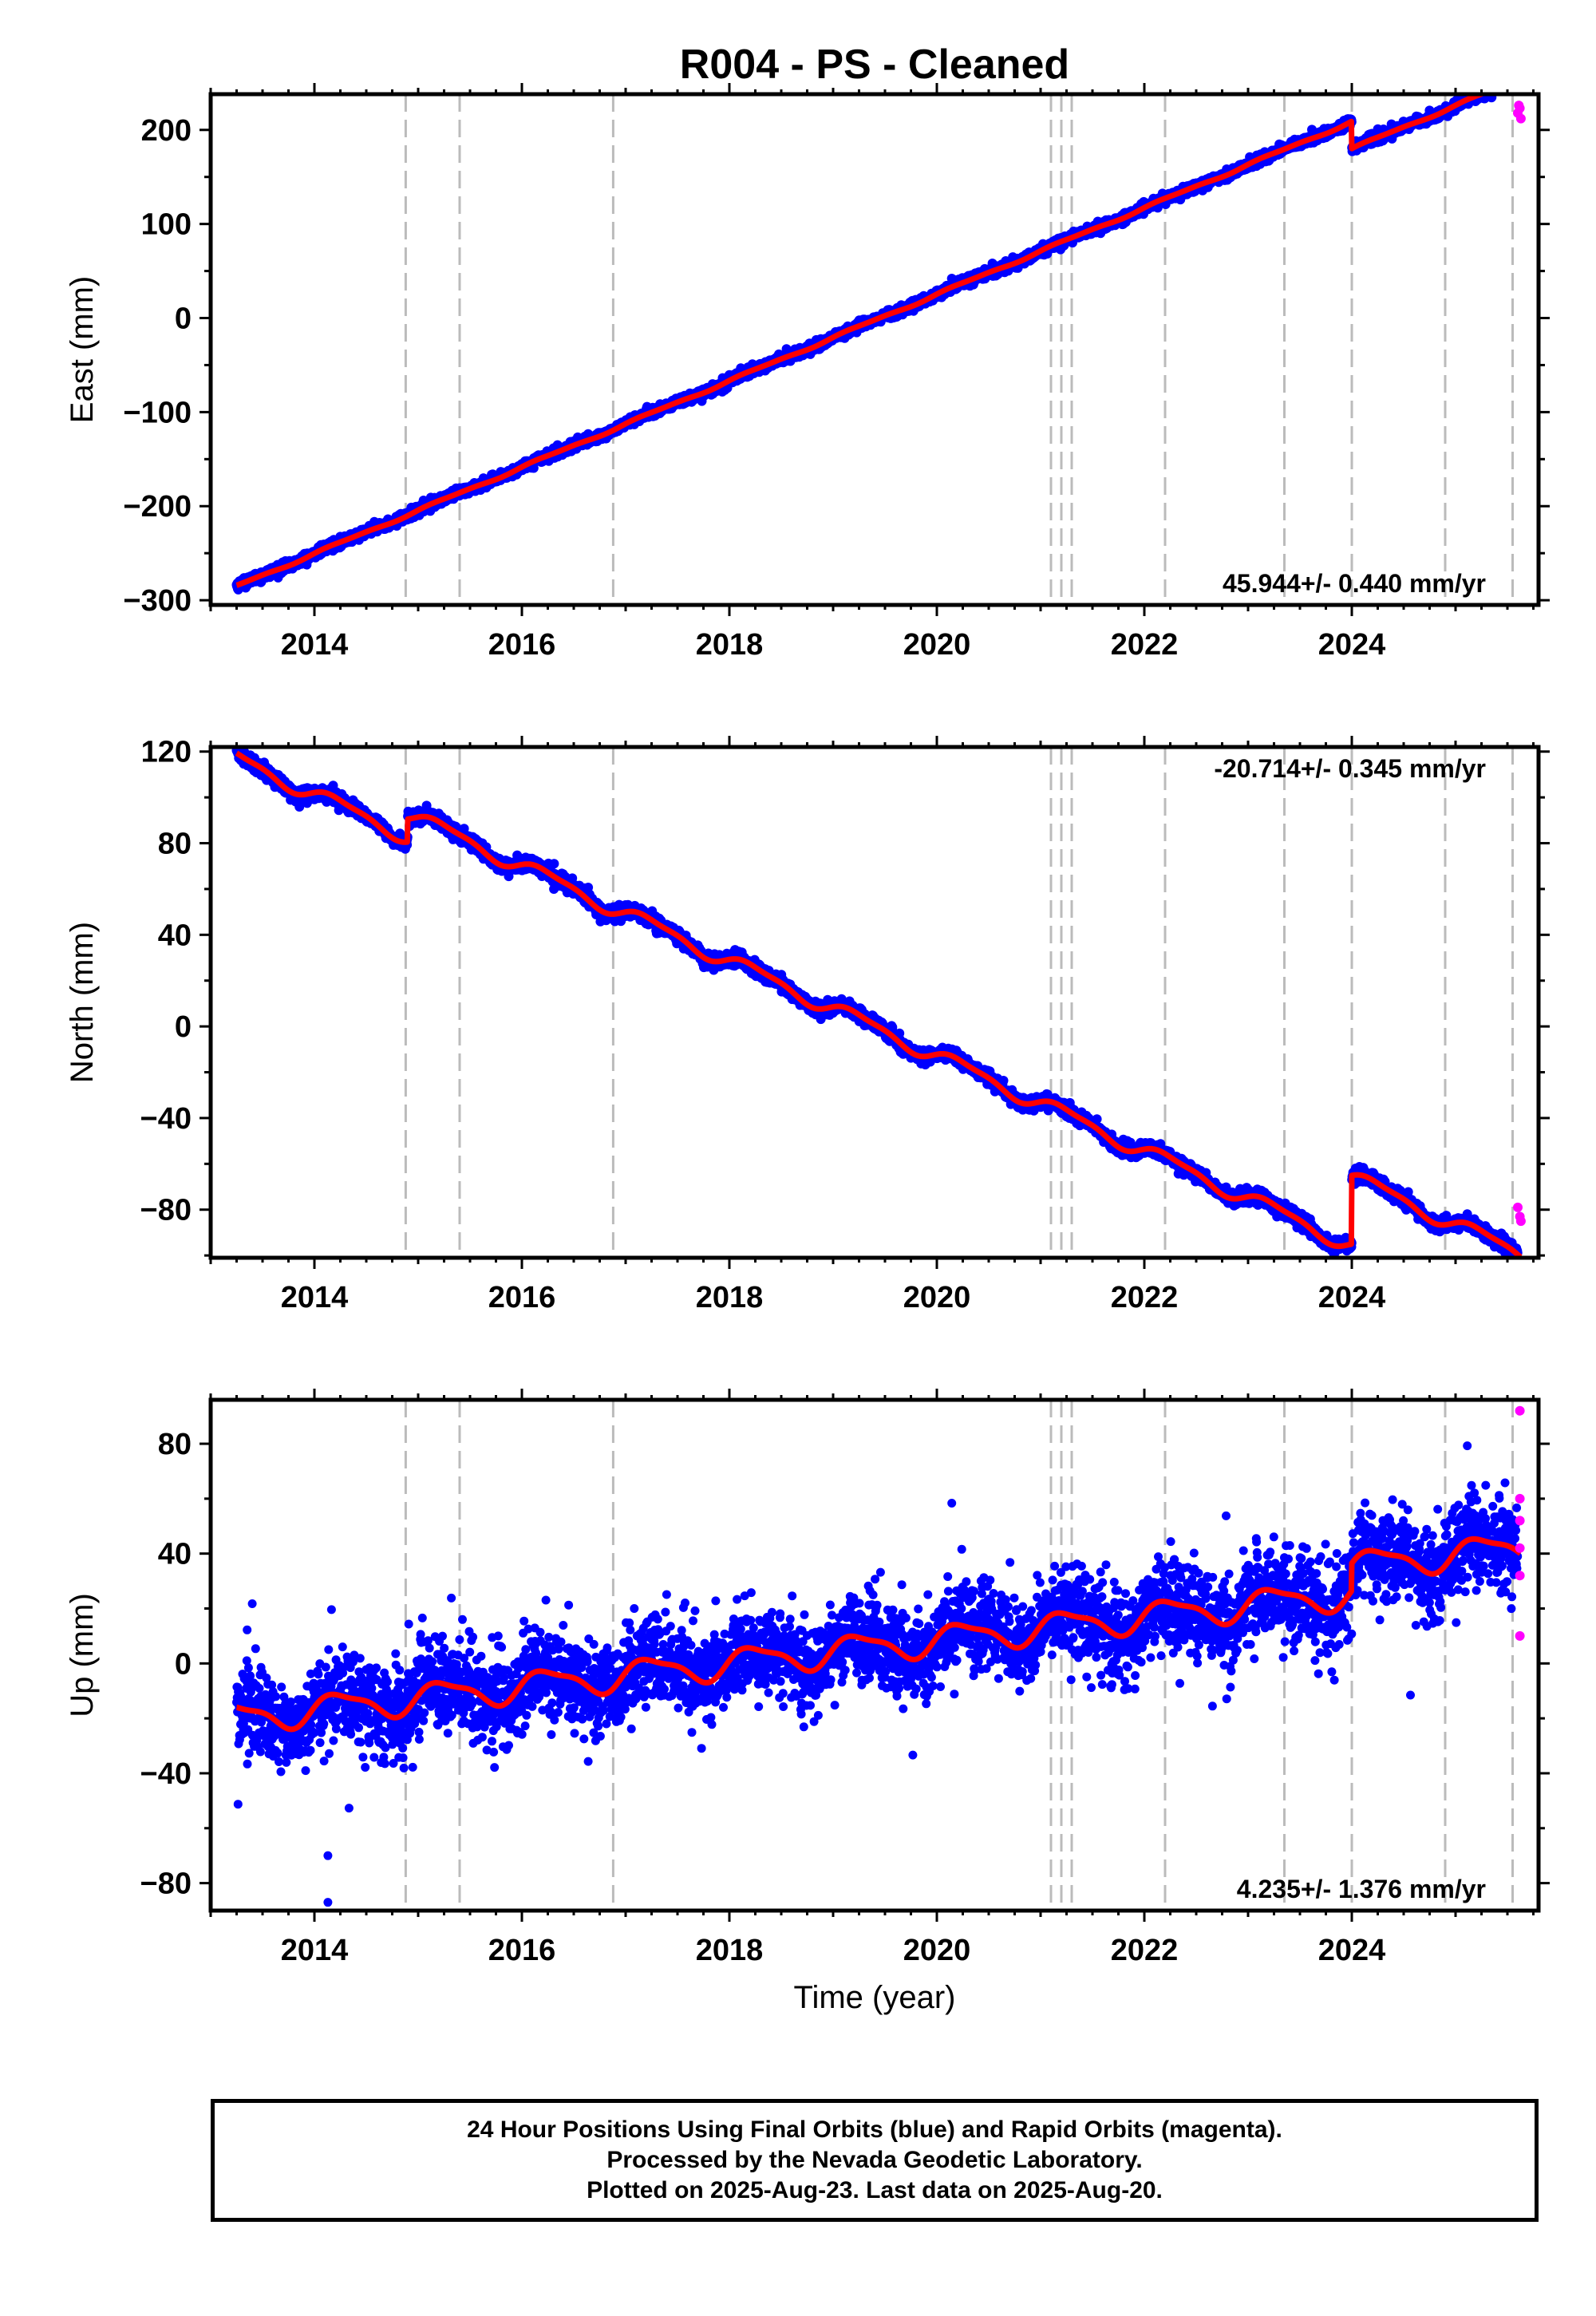  What do you see at coordinates (157, 601) in the screenshot?
I see `y-tick-label: −300` at bounding box center [157, 601].